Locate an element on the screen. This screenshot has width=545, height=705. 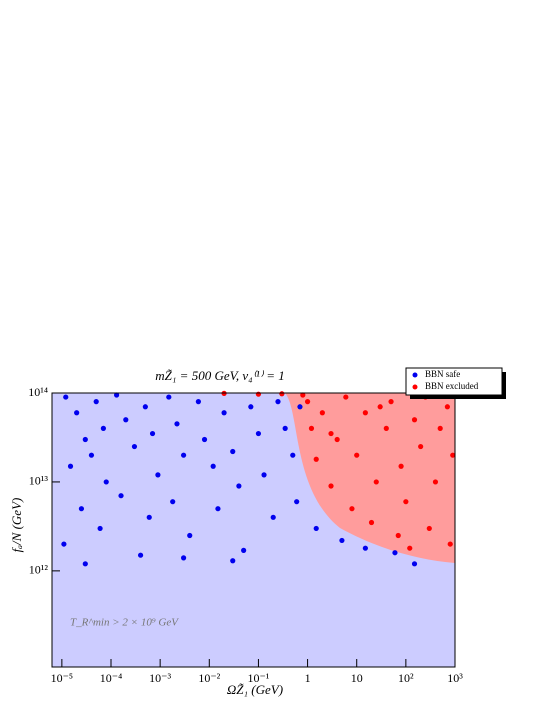
x-tick-label: 10² is located at coordinates (406, 678).